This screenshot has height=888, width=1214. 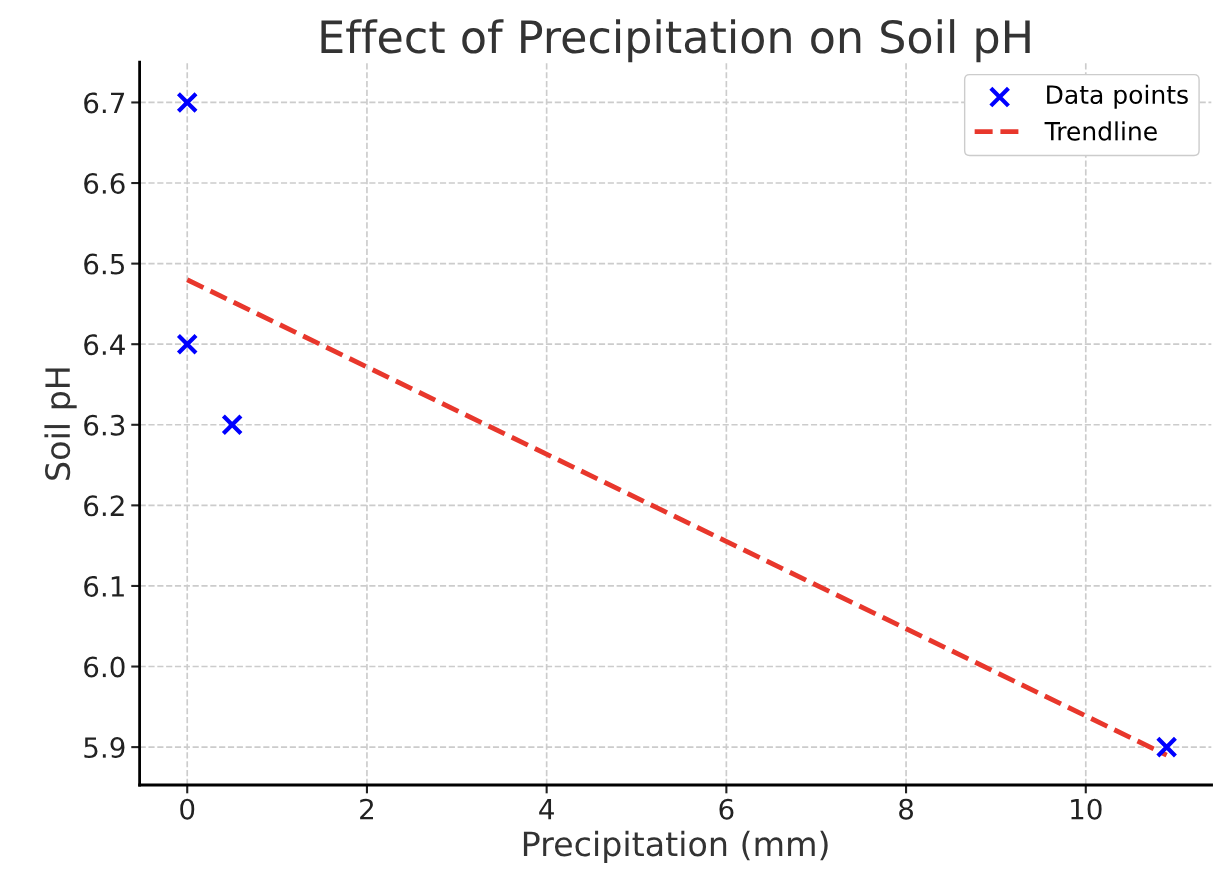 What do you see at coordinates (104, 586) in the screenshot?
I see `y-tick-label: 6.1` at bounding box center [104, 586].